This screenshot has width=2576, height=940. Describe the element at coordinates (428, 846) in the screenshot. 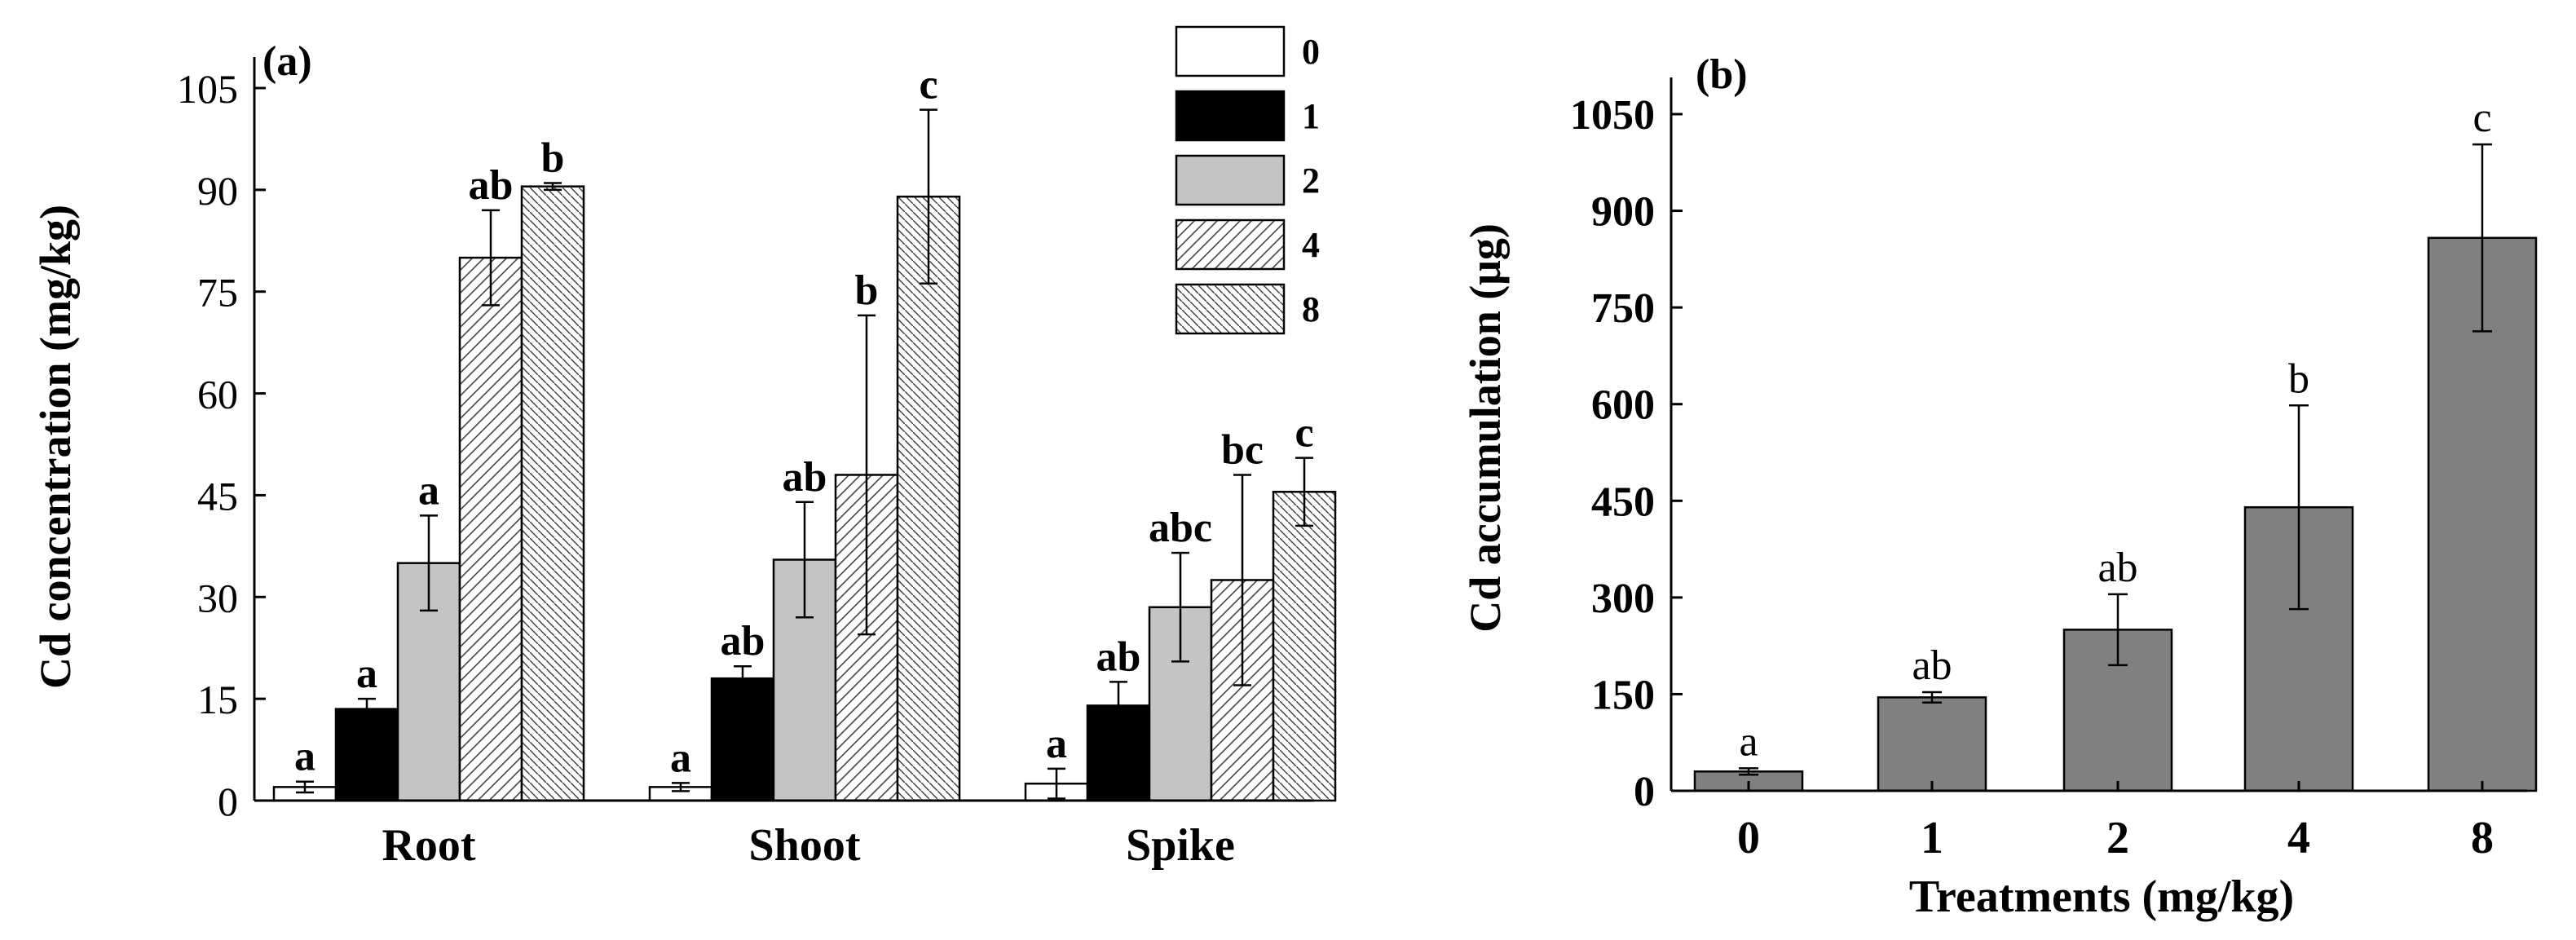

I see `panel-a-x-tick-label: Root` at that location.